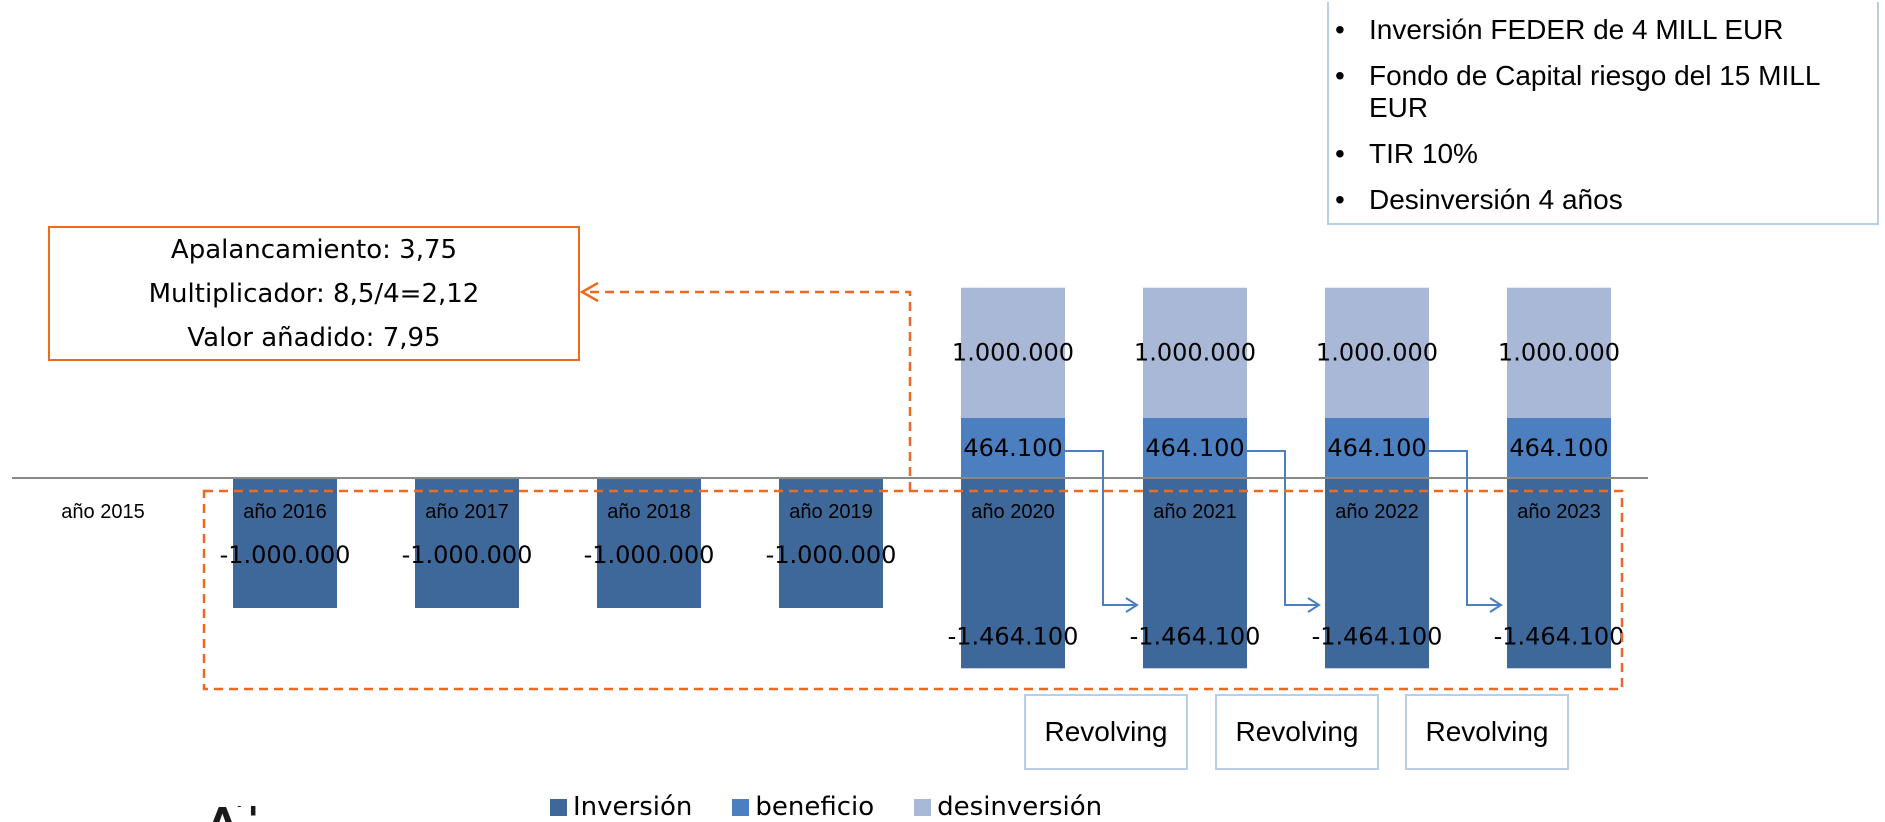 This screenshot has height=822, width=1885. Describe the element at coordinates (558, 807) in the screenshot. I see `legend-swatch-inversion` at that location.